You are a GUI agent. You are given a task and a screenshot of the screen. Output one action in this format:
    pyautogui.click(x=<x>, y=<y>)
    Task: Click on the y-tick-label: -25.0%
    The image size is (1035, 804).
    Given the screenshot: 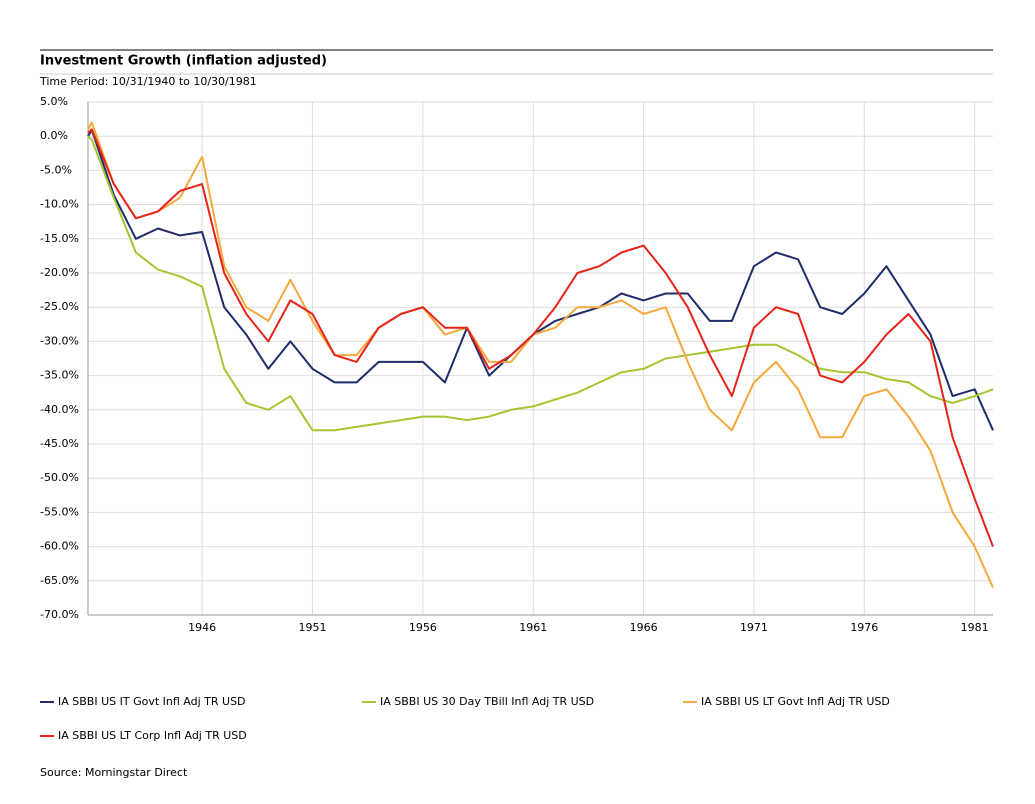 What is the action you would take?
    pyautogui.click(x=59, y=306)
    